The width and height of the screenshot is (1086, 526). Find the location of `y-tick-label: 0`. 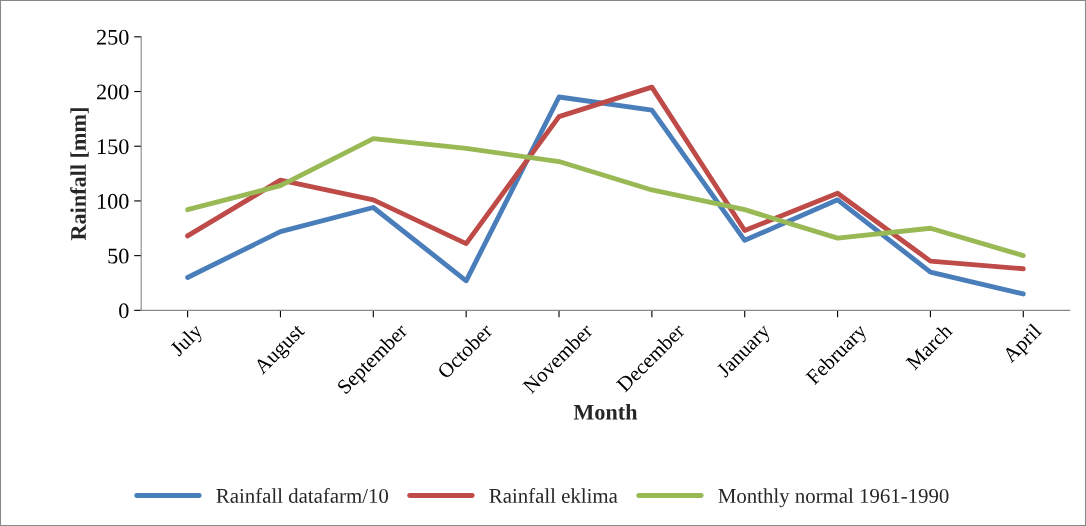

y-tick-label: 0 is located at coordinates (124, 311).